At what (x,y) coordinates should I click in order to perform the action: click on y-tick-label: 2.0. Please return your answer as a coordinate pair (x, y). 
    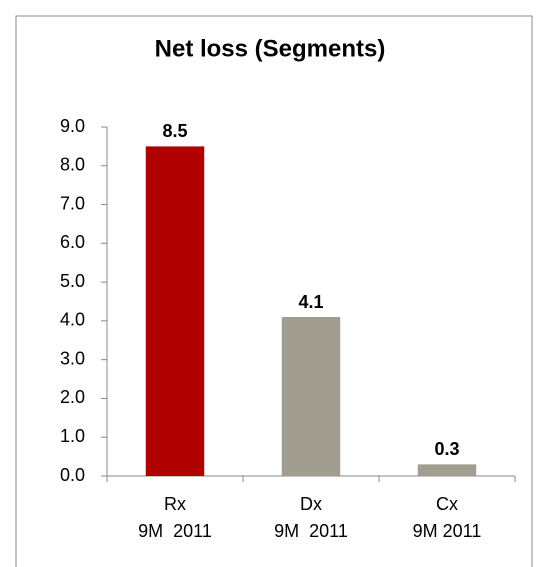
    Looking at the image, I should click on (72, 397).